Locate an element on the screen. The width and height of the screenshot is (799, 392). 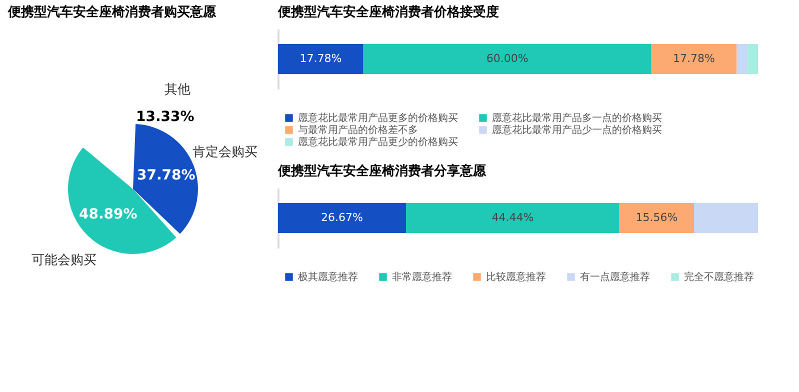
data-label: 15.56% is located at coordinates (657, 217).